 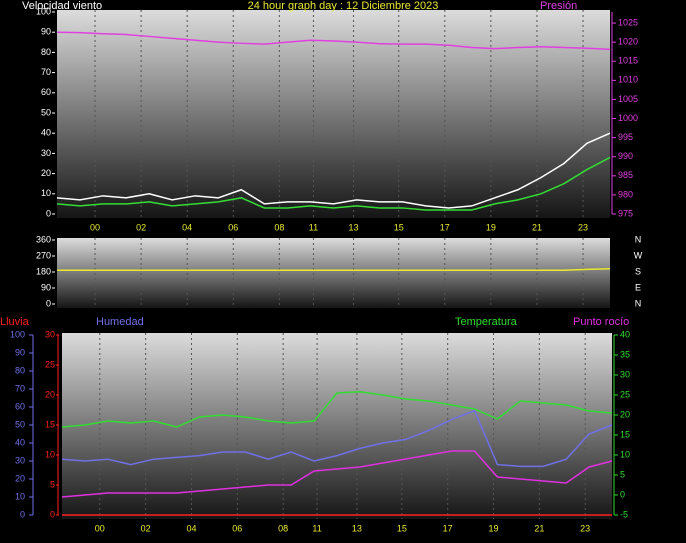 I want to click on y-tick-label: 180, so click(x=43, y=271).